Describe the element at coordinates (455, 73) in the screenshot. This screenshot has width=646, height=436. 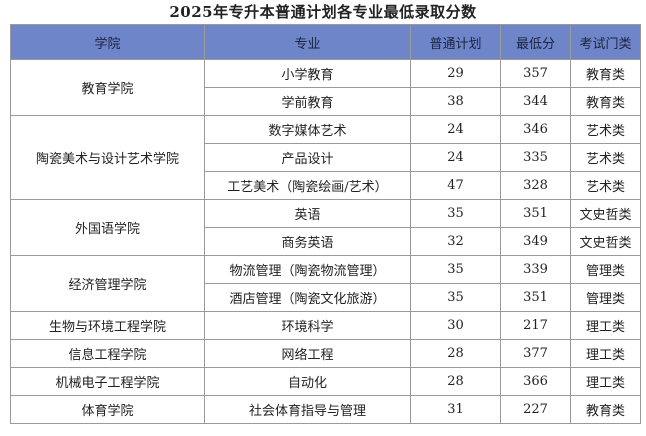
I see `cell-plan: 29` at that location.